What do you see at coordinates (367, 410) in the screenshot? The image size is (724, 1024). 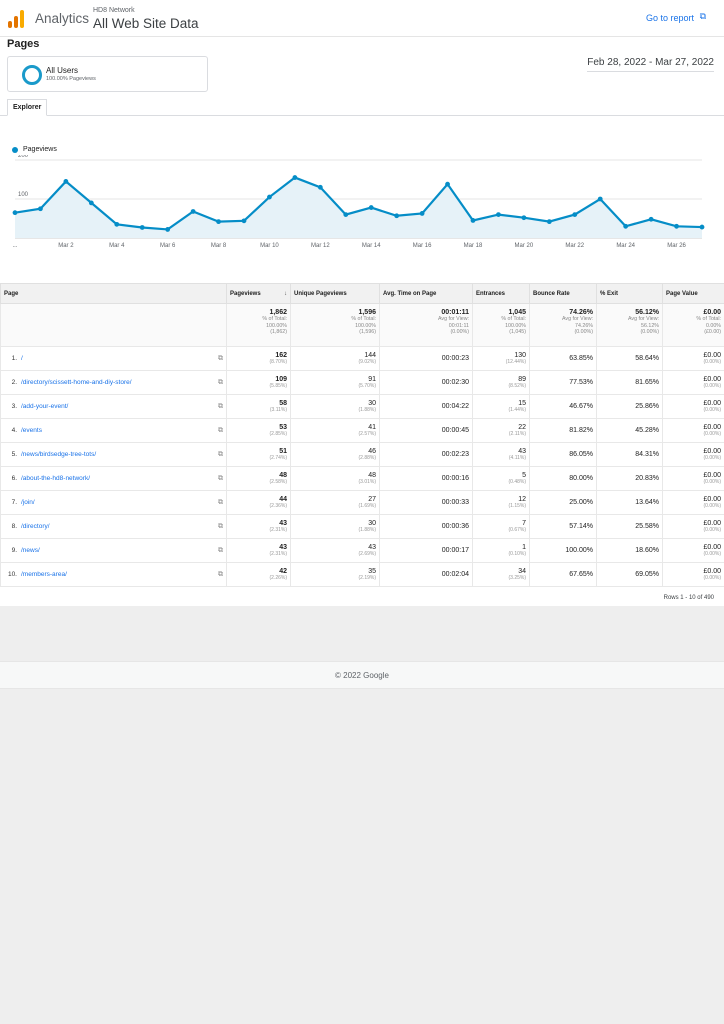 I see `unique-pageviews-percent: (1.88%)` at bounding box center [367, 410].